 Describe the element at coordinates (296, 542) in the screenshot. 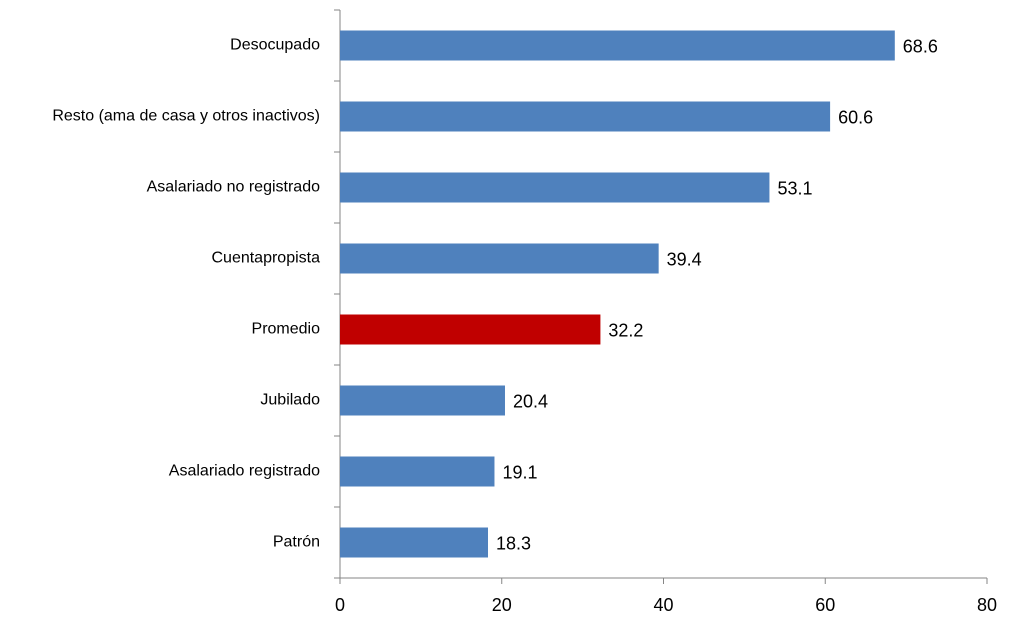

I see `y-tick-label: Patrón` at that location.